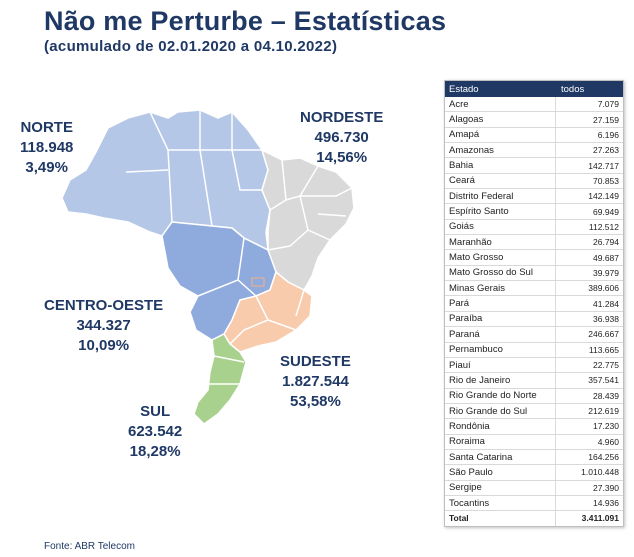 This screenshot has width=634, height=557. I want to click on column-header-estado: Estado, so click(500, 89).